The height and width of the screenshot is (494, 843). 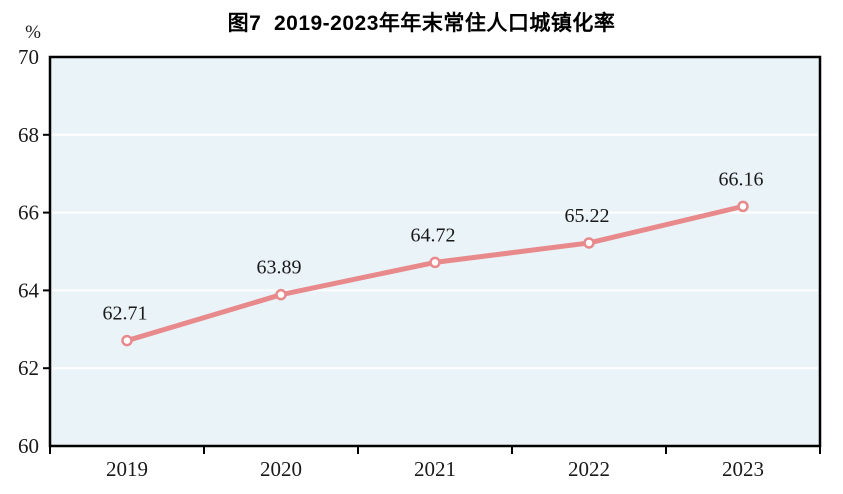 What do you see at coordinates (28, 368) in the screenshot?
I see `y-axis-tick-label: 62` at bounding box center [28, 368].